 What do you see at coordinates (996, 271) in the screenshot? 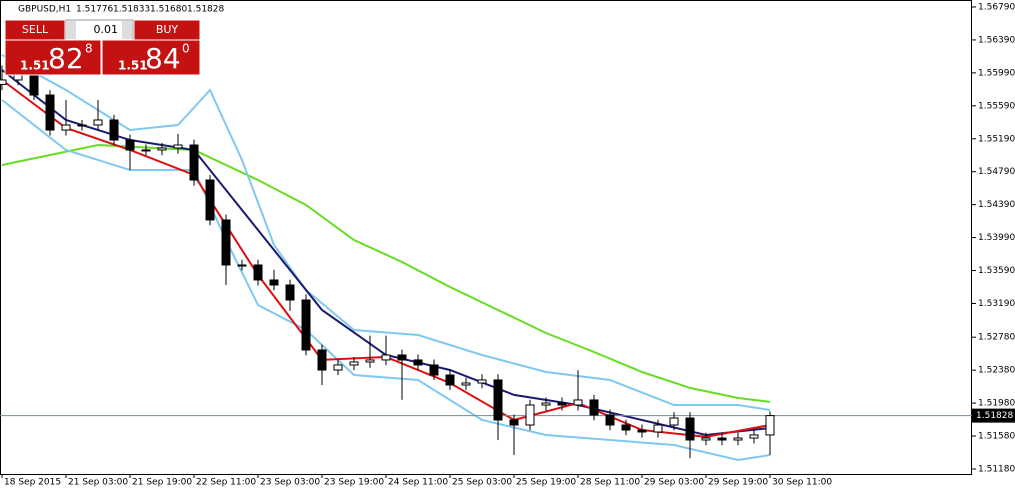
I see `y-tick-label: 1.53590` at bounding box center [996, 271].